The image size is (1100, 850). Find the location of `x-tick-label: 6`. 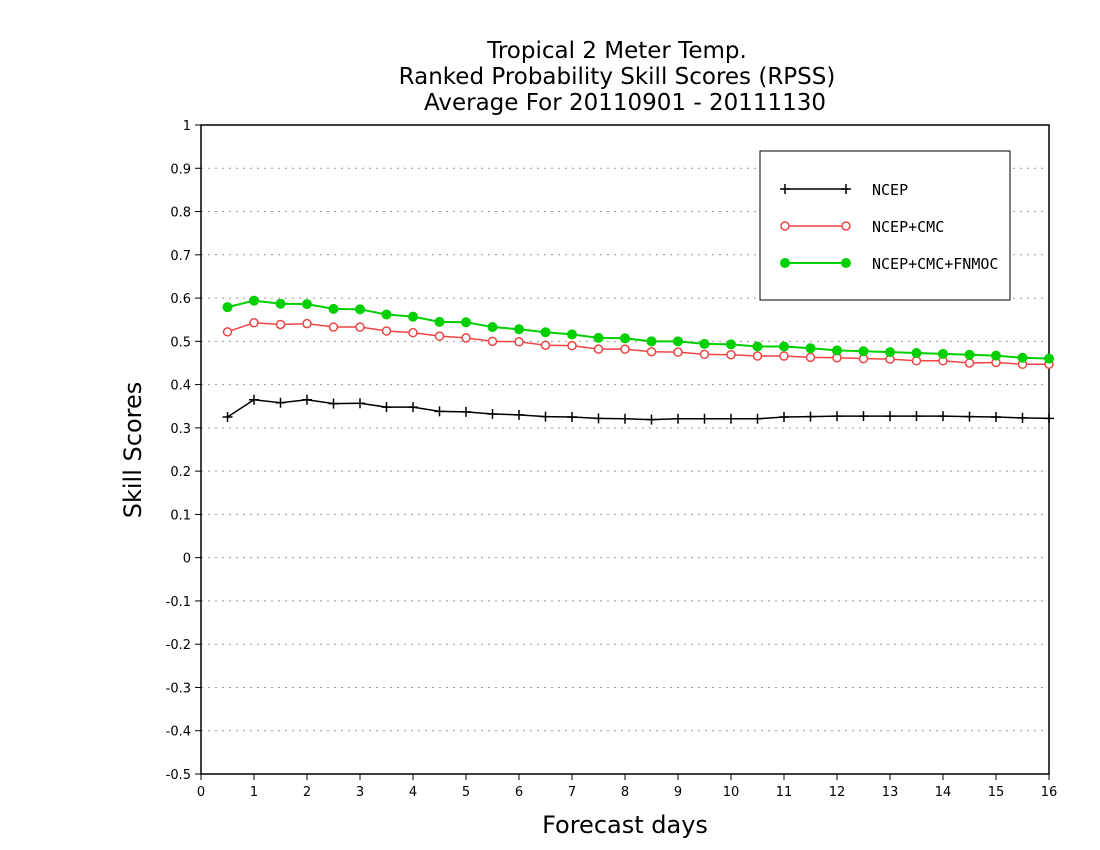

x-tick-label: 6 is located at coordinates (519, 792).